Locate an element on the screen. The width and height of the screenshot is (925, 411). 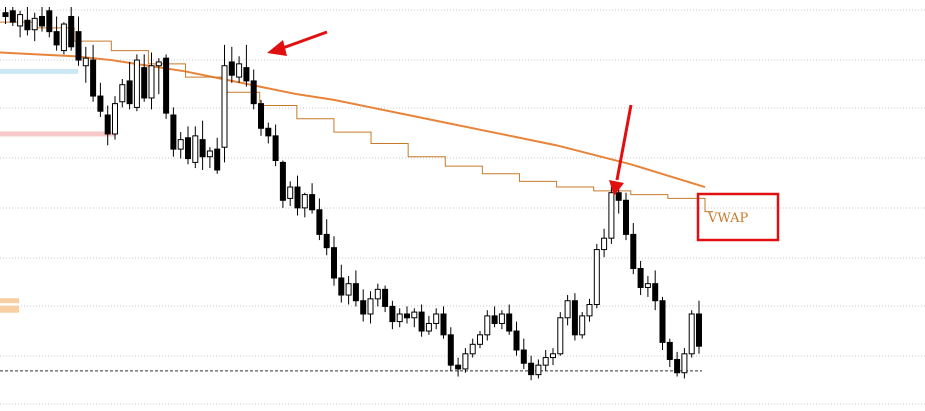
zone-pink is located at coordinates (58, 134).